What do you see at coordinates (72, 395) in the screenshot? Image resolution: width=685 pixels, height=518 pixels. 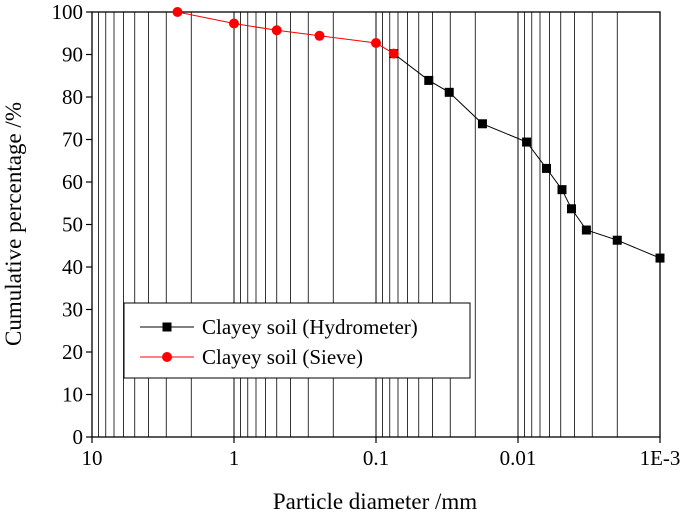 I see `y-tick-label: 10` at bounding box center [72, 395].